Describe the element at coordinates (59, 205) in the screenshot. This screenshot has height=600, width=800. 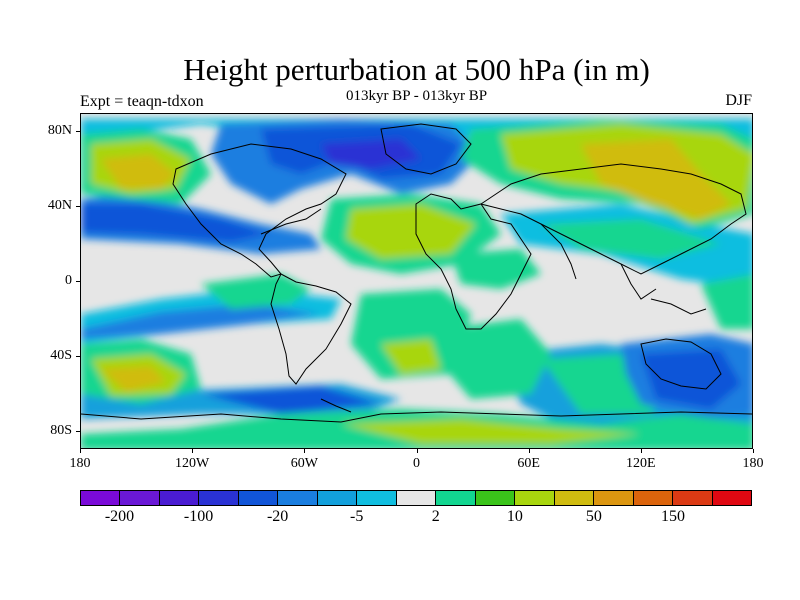
I see `lat-label: 40N` at that location.